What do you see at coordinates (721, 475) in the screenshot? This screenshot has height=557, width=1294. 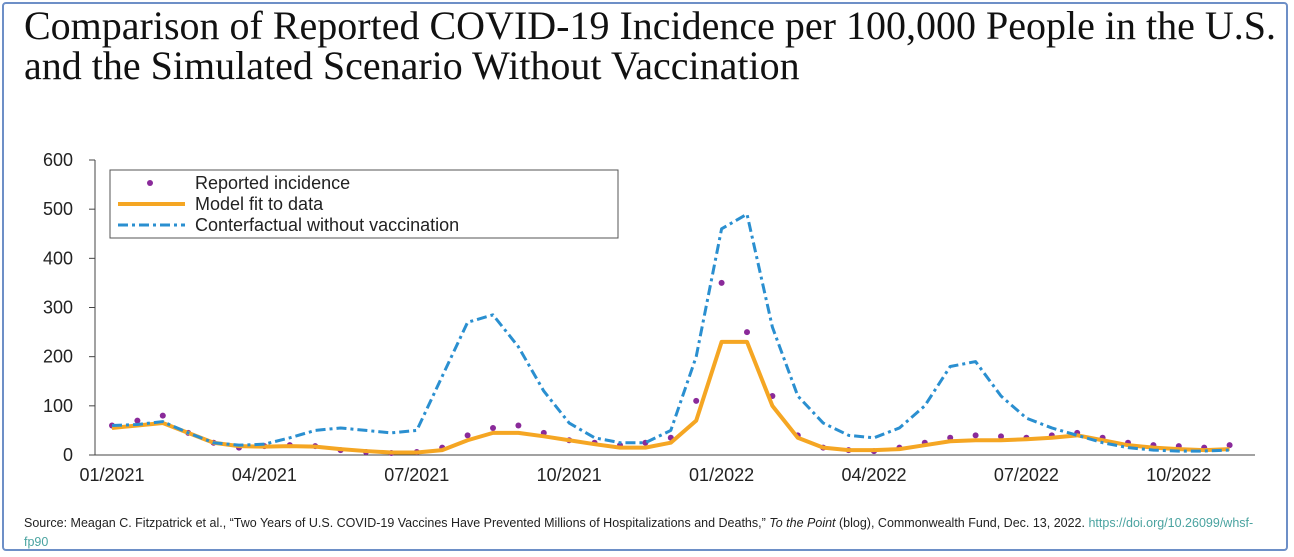 I see `x-tick-label: 01/2022` at bounding box center [721, 475].